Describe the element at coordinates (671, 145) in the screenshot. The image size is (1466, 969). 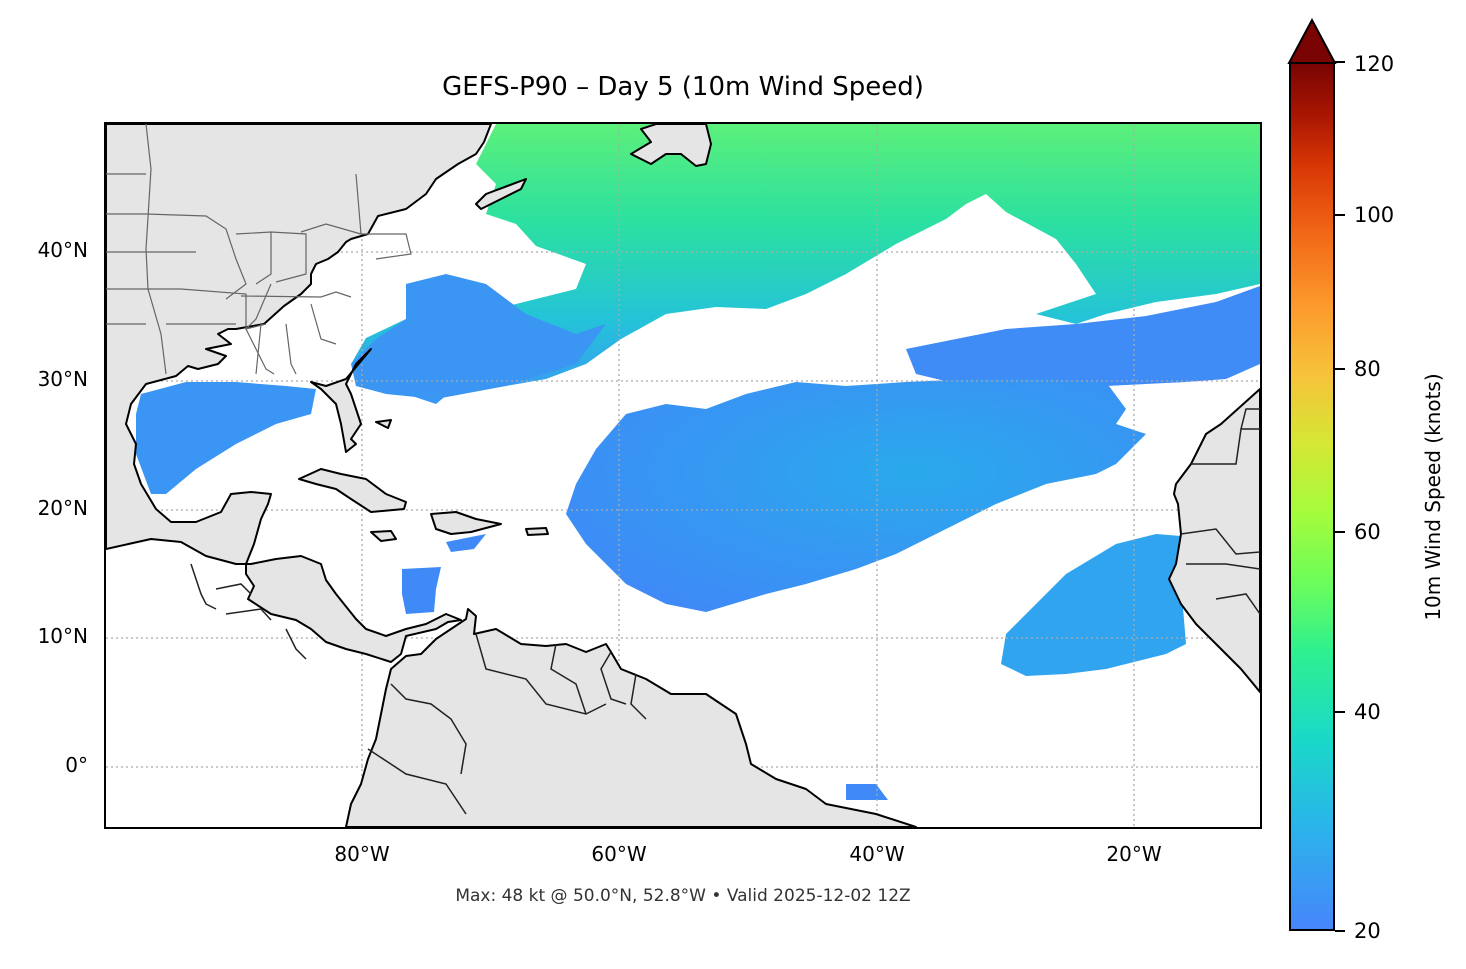
I see `landmass-newfoundland` at that location.